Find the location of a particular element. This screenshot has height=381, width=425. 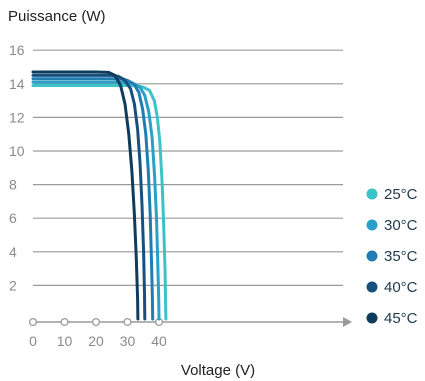

legend-label-1: 30°C is located at coordinates (401, 225).